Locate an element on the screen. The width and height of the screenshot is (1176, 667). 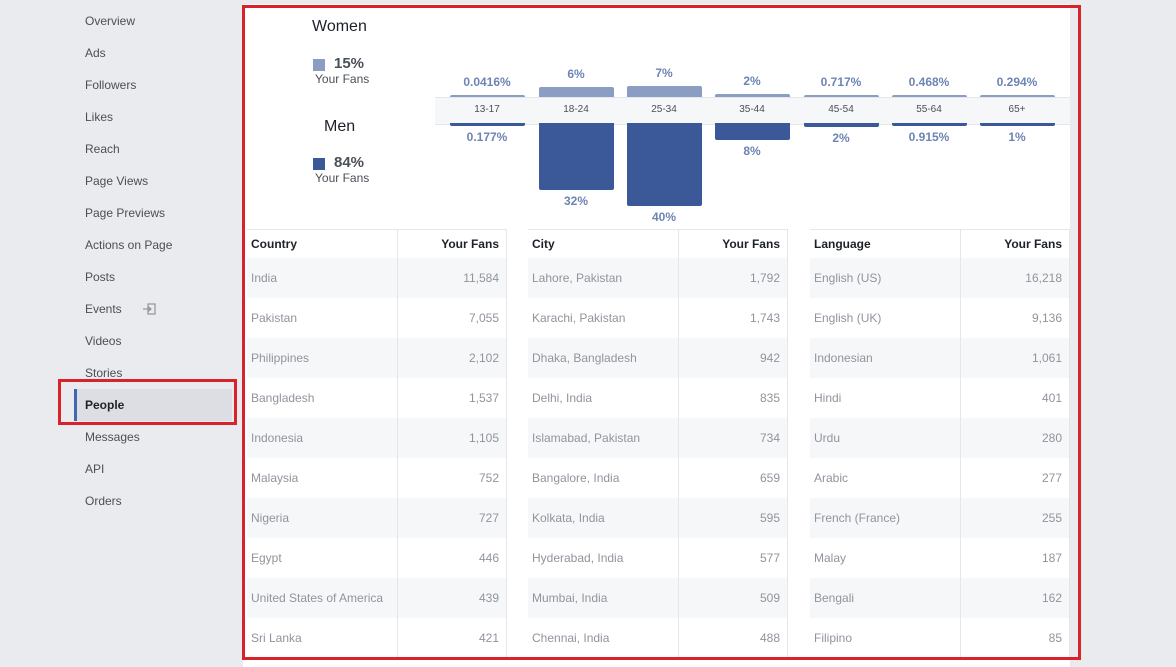
fans-count-cell: 577 is located at coordinates (769, 558).